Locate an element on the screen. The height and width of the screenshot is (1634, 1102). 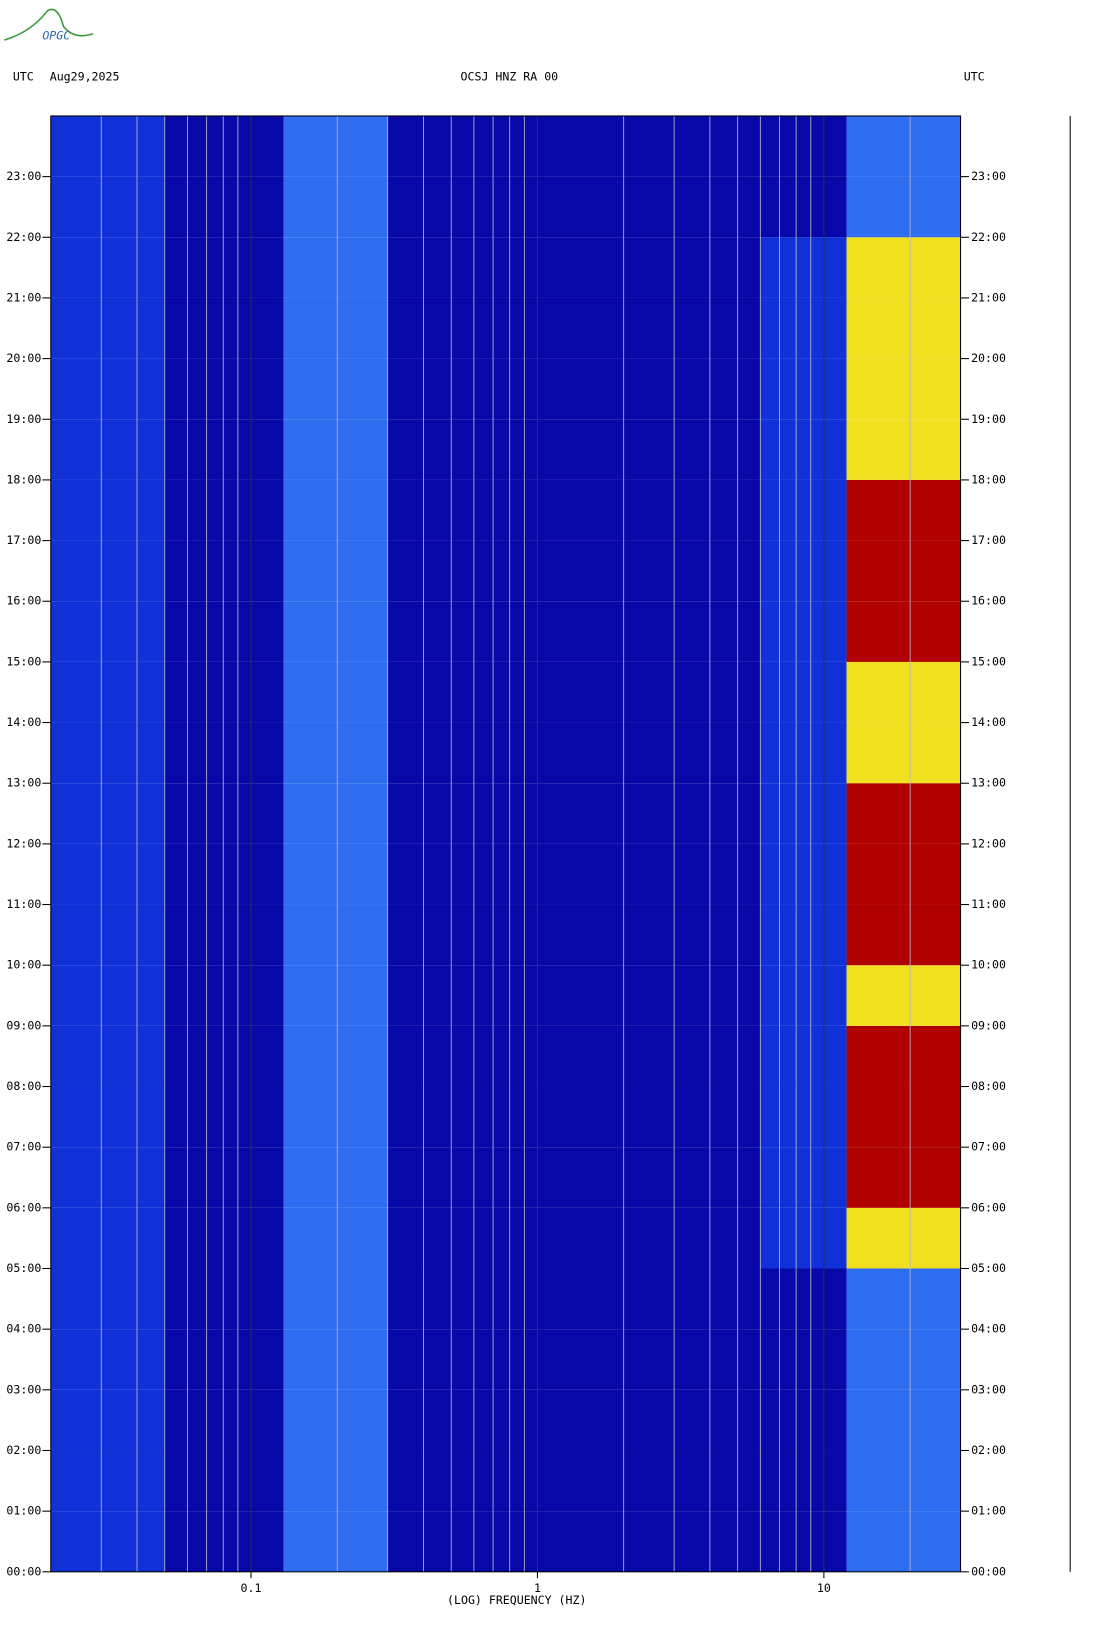
y-tick-label: 01:00 is located at coordinates (988, 1511).